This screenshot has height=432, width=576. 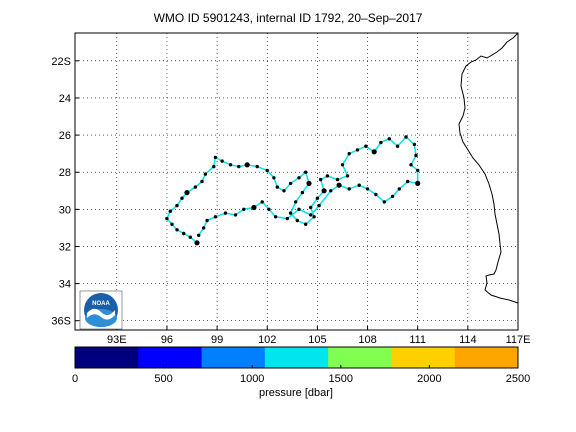 I want to click on latitude-tick-labels: 22S 24 26 28 30 32 34 36S, so click(x=61, y=192).